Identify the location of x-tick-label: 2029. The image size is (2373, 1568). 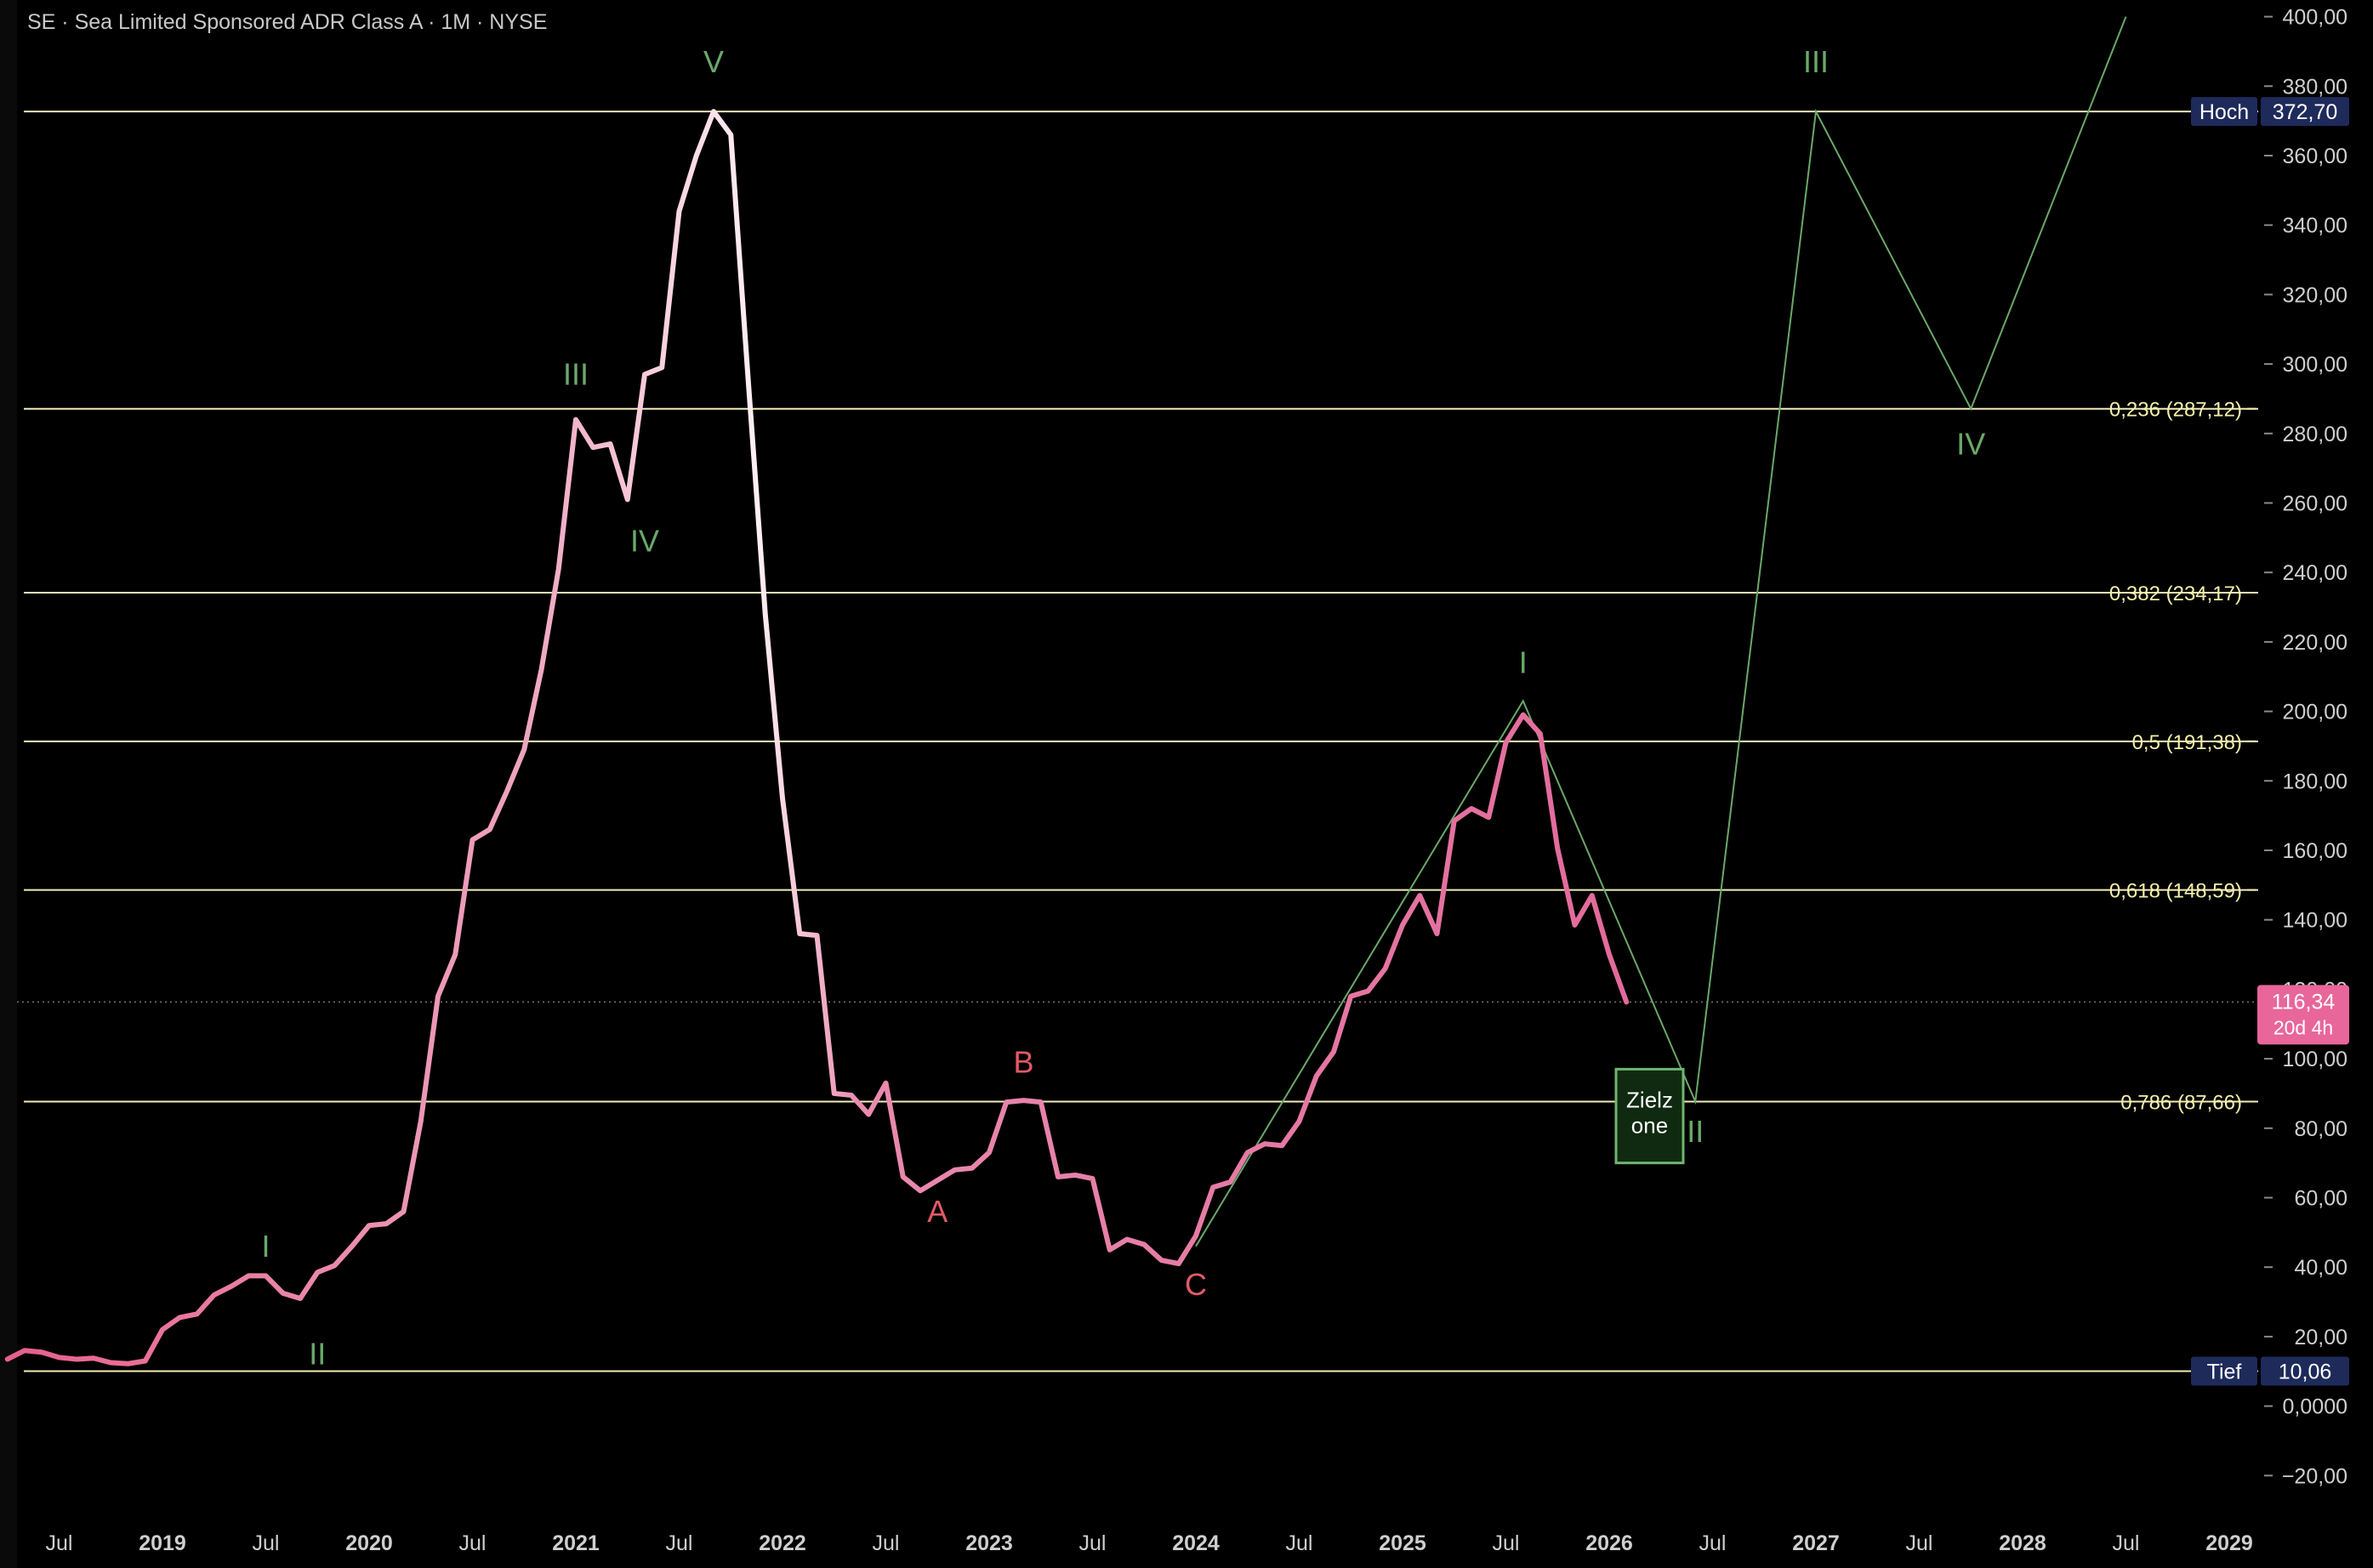
(2229, 1543).